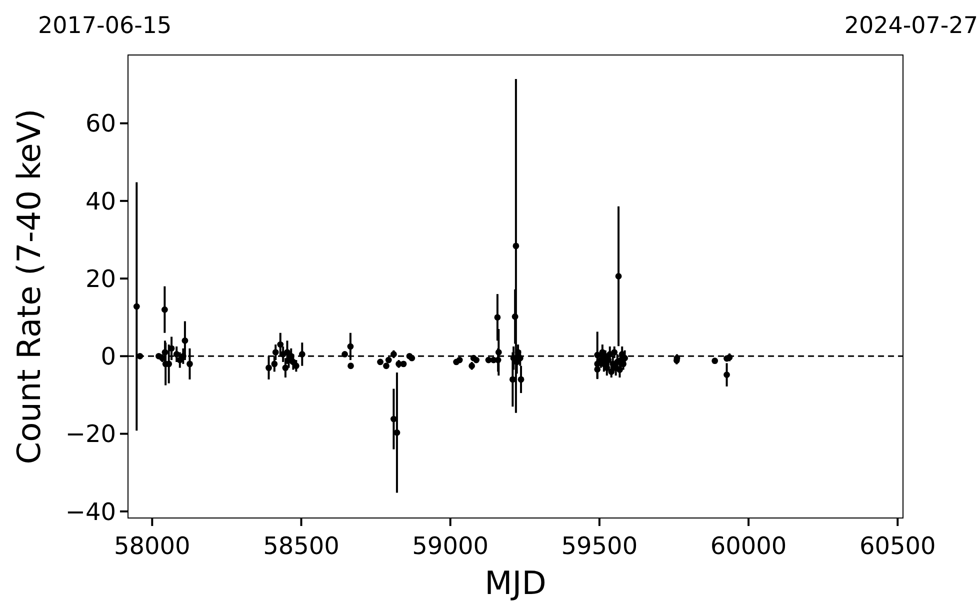 This screenshot has width=980, height=613. What do you see at coordinates (90, 512) in the screenshot?
I see `y-tick-label: −40` at bounding box center [90, 512].